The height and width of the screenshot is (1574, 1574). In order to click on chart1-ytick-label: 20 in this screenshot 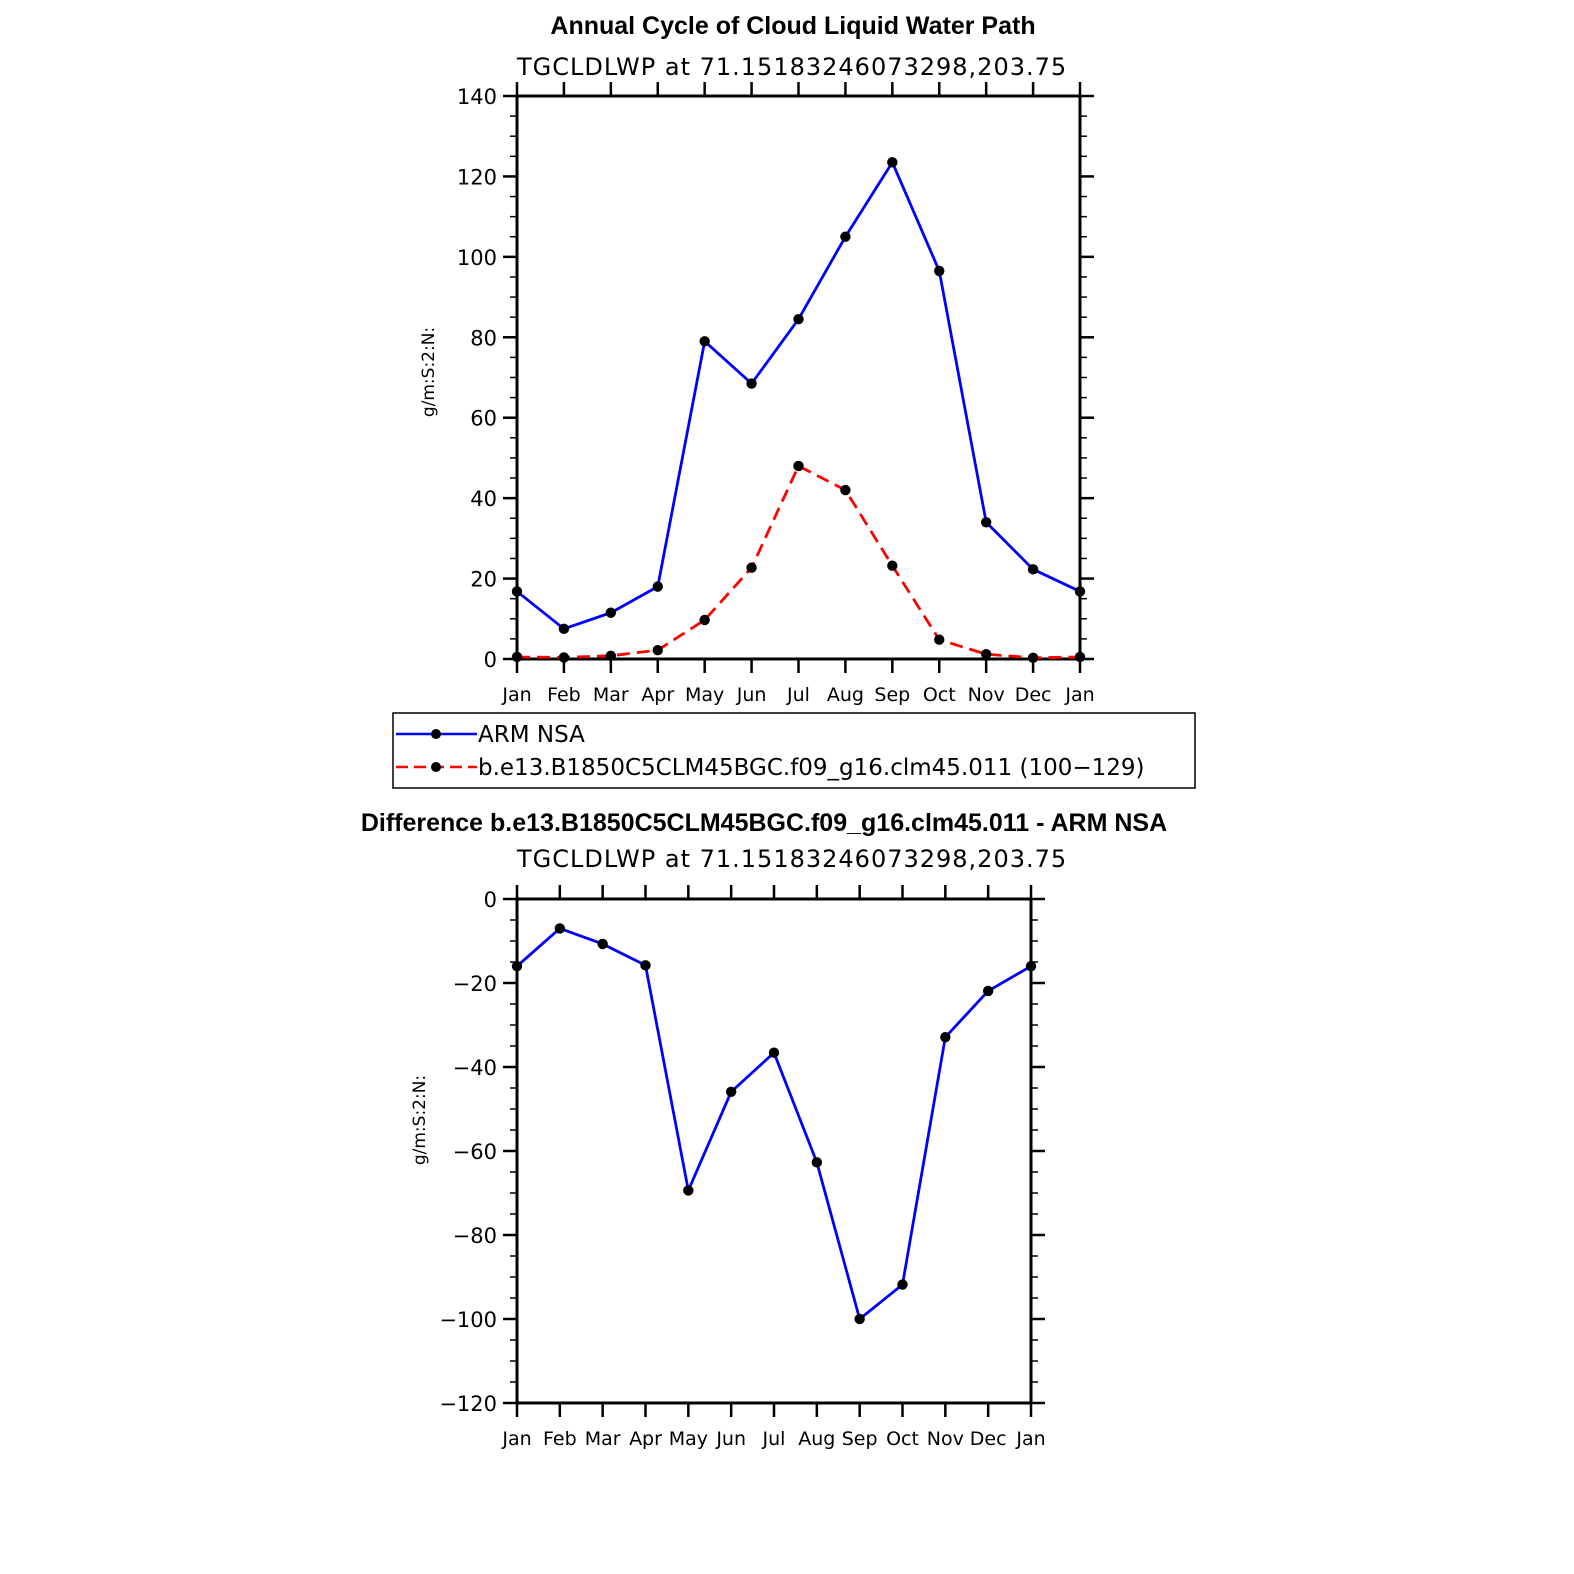, I will do `click(483, 580)`.